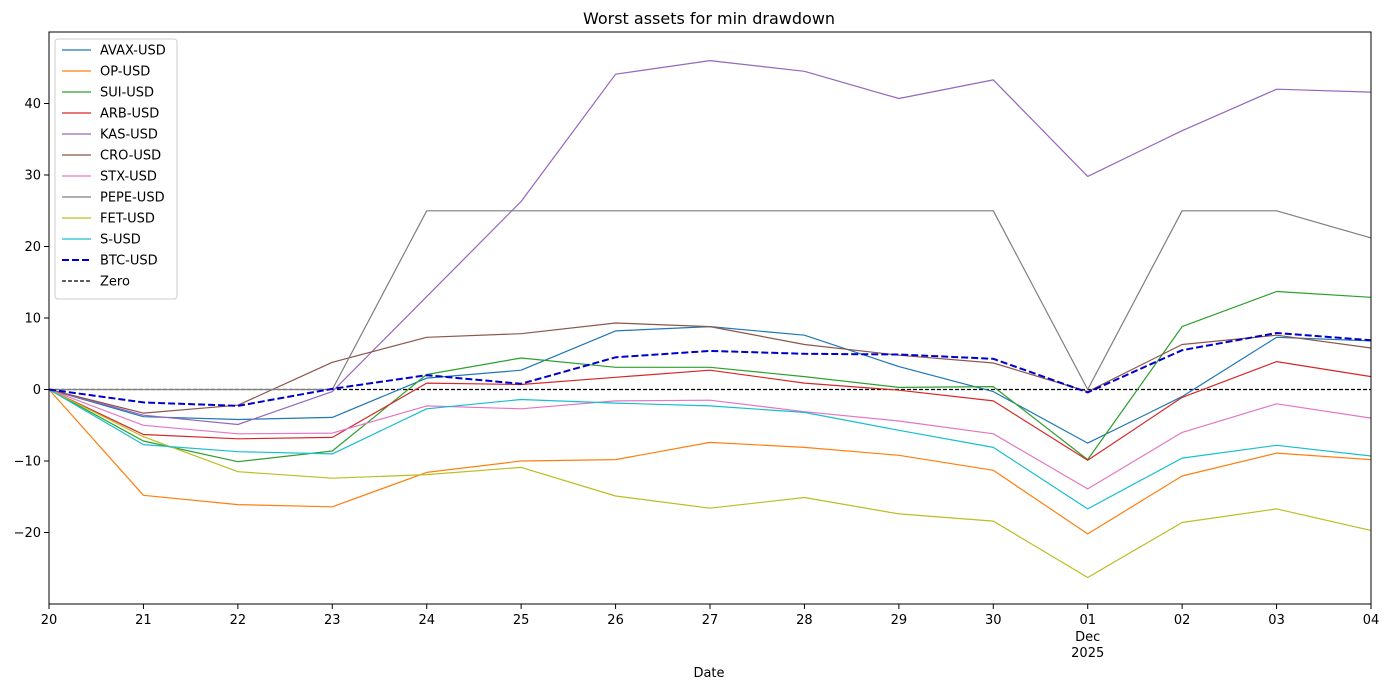 The width and height of the screenshot is (1389, 690). What do you see at coordinates (1371, 620) in the screenshot?
I see `x-tick-label: 04` at bounding box center [1371, 620].